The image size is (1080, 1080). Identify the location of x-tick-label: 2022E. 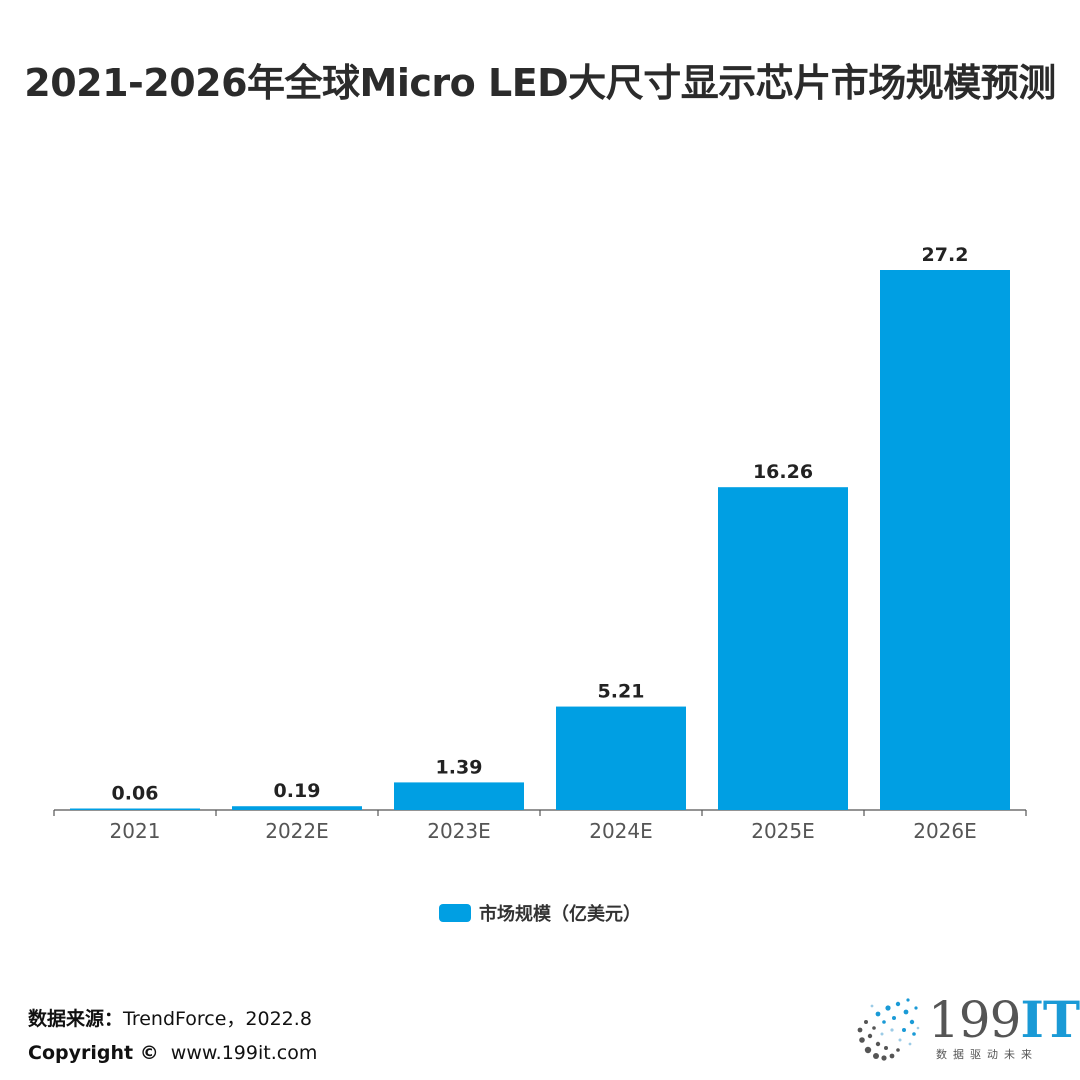
(297, 831).